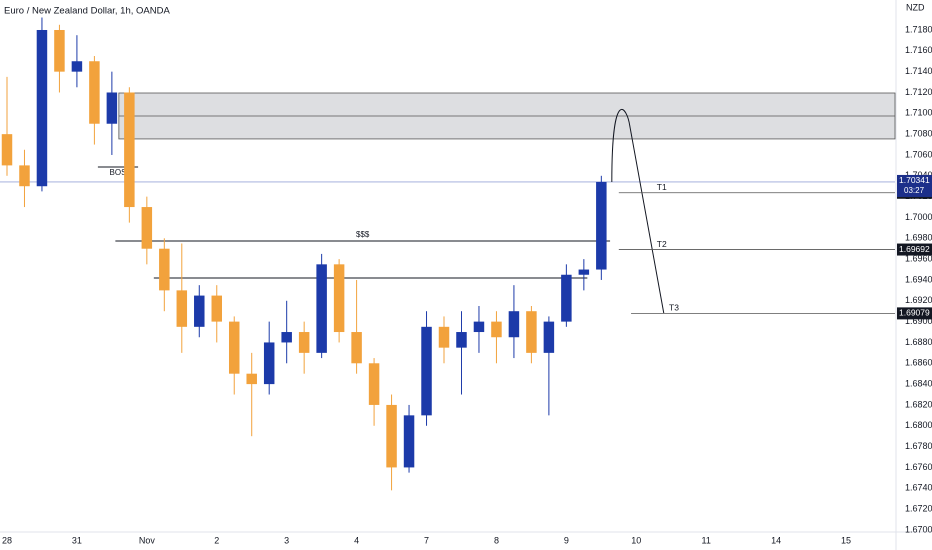 The height and width of the screenshot is (550, 932). What do you see at coordinates (118, 172) in the screenshot?
I see `level-label: BOS` at bounding box center [118, 172].